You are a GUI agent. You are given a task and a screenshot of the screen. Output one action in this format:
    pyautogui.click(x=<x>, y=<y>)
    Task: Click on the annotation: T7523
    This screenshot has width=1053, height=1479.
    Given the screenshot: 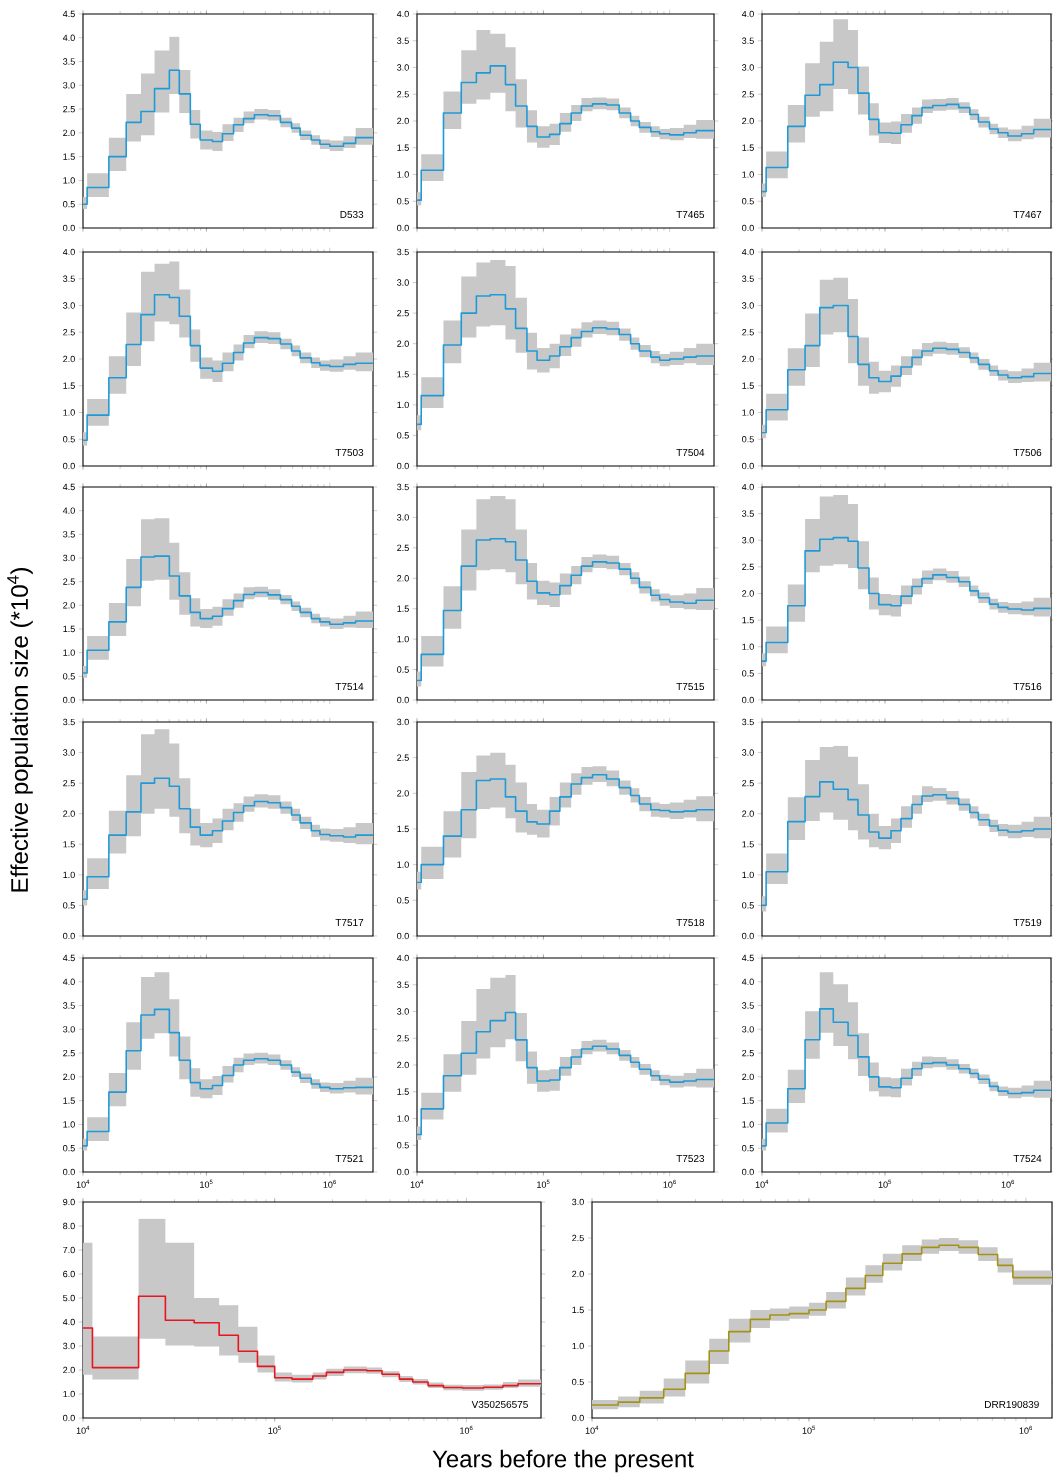 What is the action you would take?
    pyautogui.click(x=690, y=1158)
    